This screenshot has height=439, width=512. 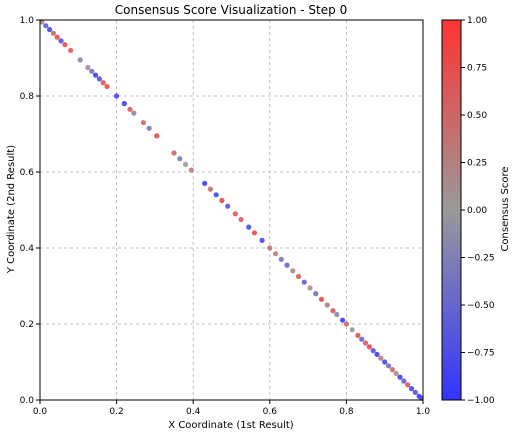 What do you see at coordinates (451, 210) in the screenshot?
I see `colorbar-gradient` at bounding box center [451, 210].